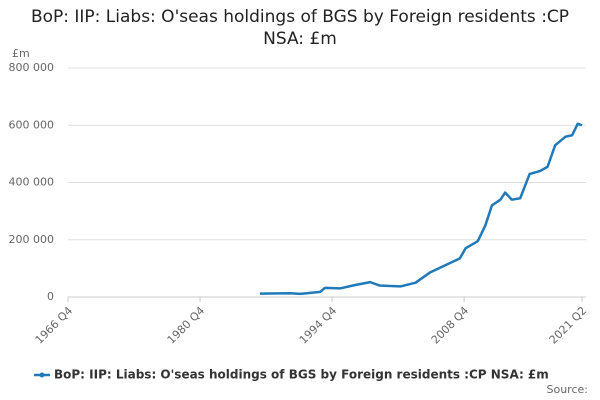  Describe the element at coordinates (450, 325) in the screenshot. I see `x-tick-label: 2008 Q4` at that location.